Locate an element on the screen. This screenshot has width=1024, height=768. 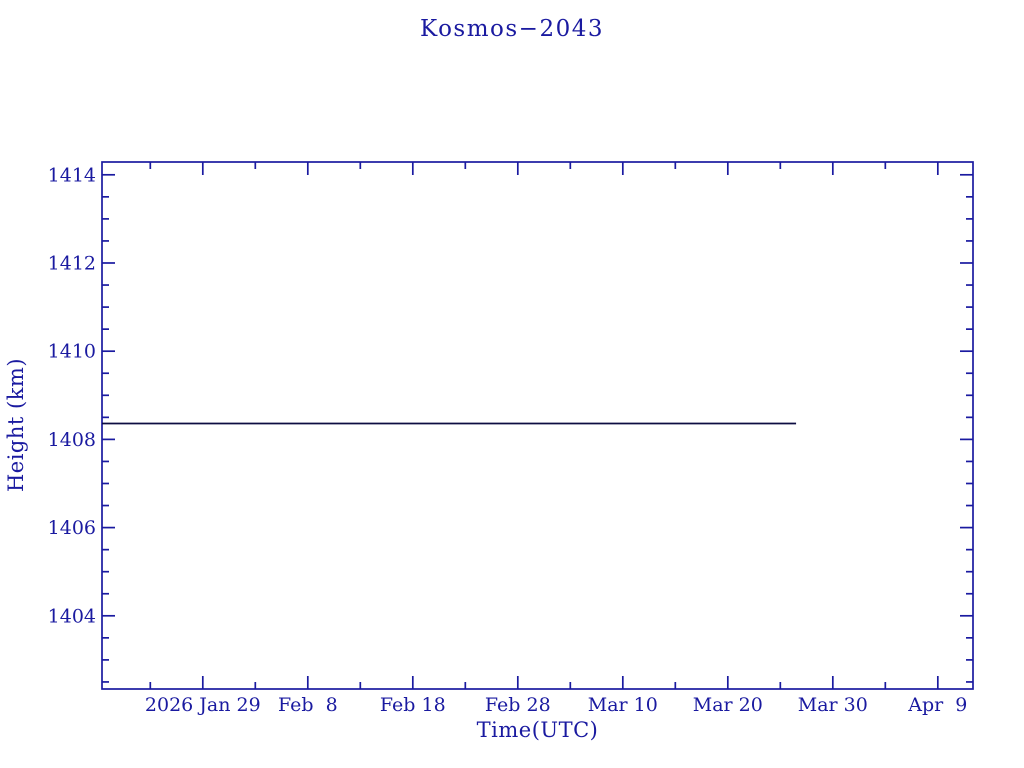
y-tick-label: 1408 is located at coordinates (72, 440).